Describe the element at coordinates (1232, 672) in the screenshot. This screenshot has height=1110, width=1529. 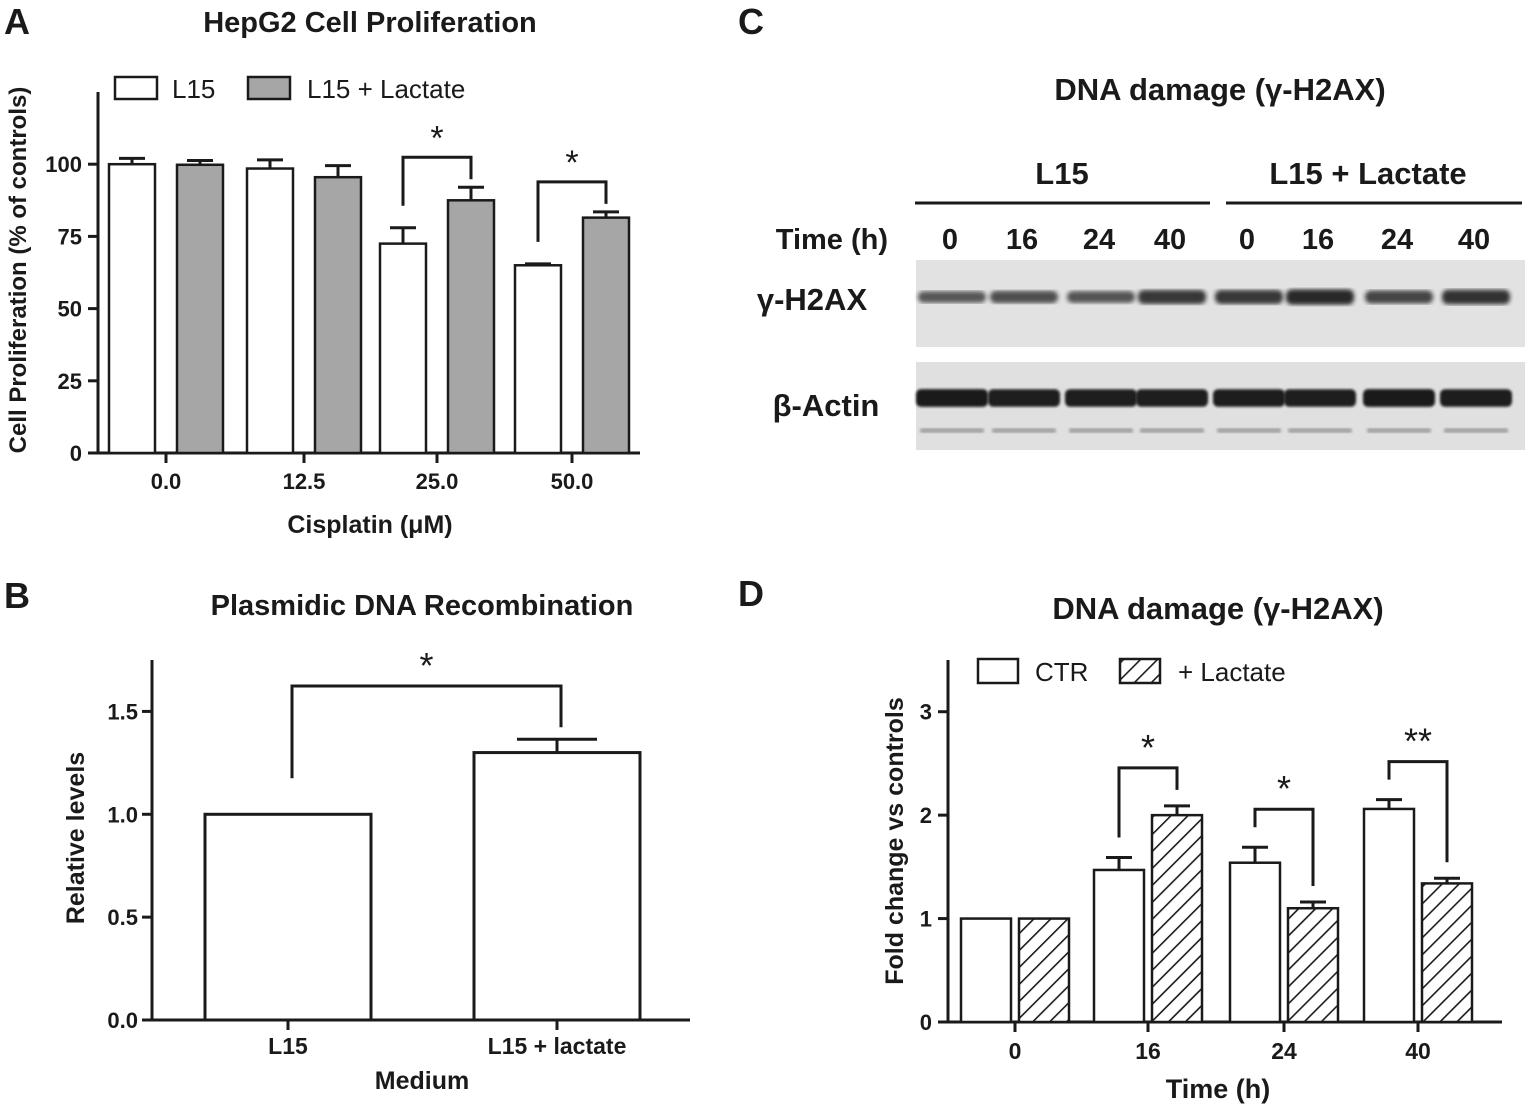
I see `legend-label-lactate: + Lactate` at that location.